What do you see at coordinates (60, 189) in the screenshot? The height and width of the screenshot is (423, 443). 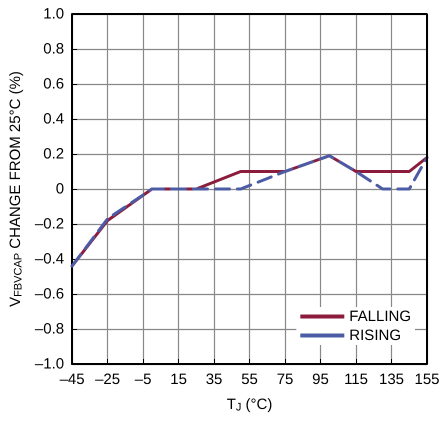 I see `y-tick-label: 0` at bounding box center [60, 189].